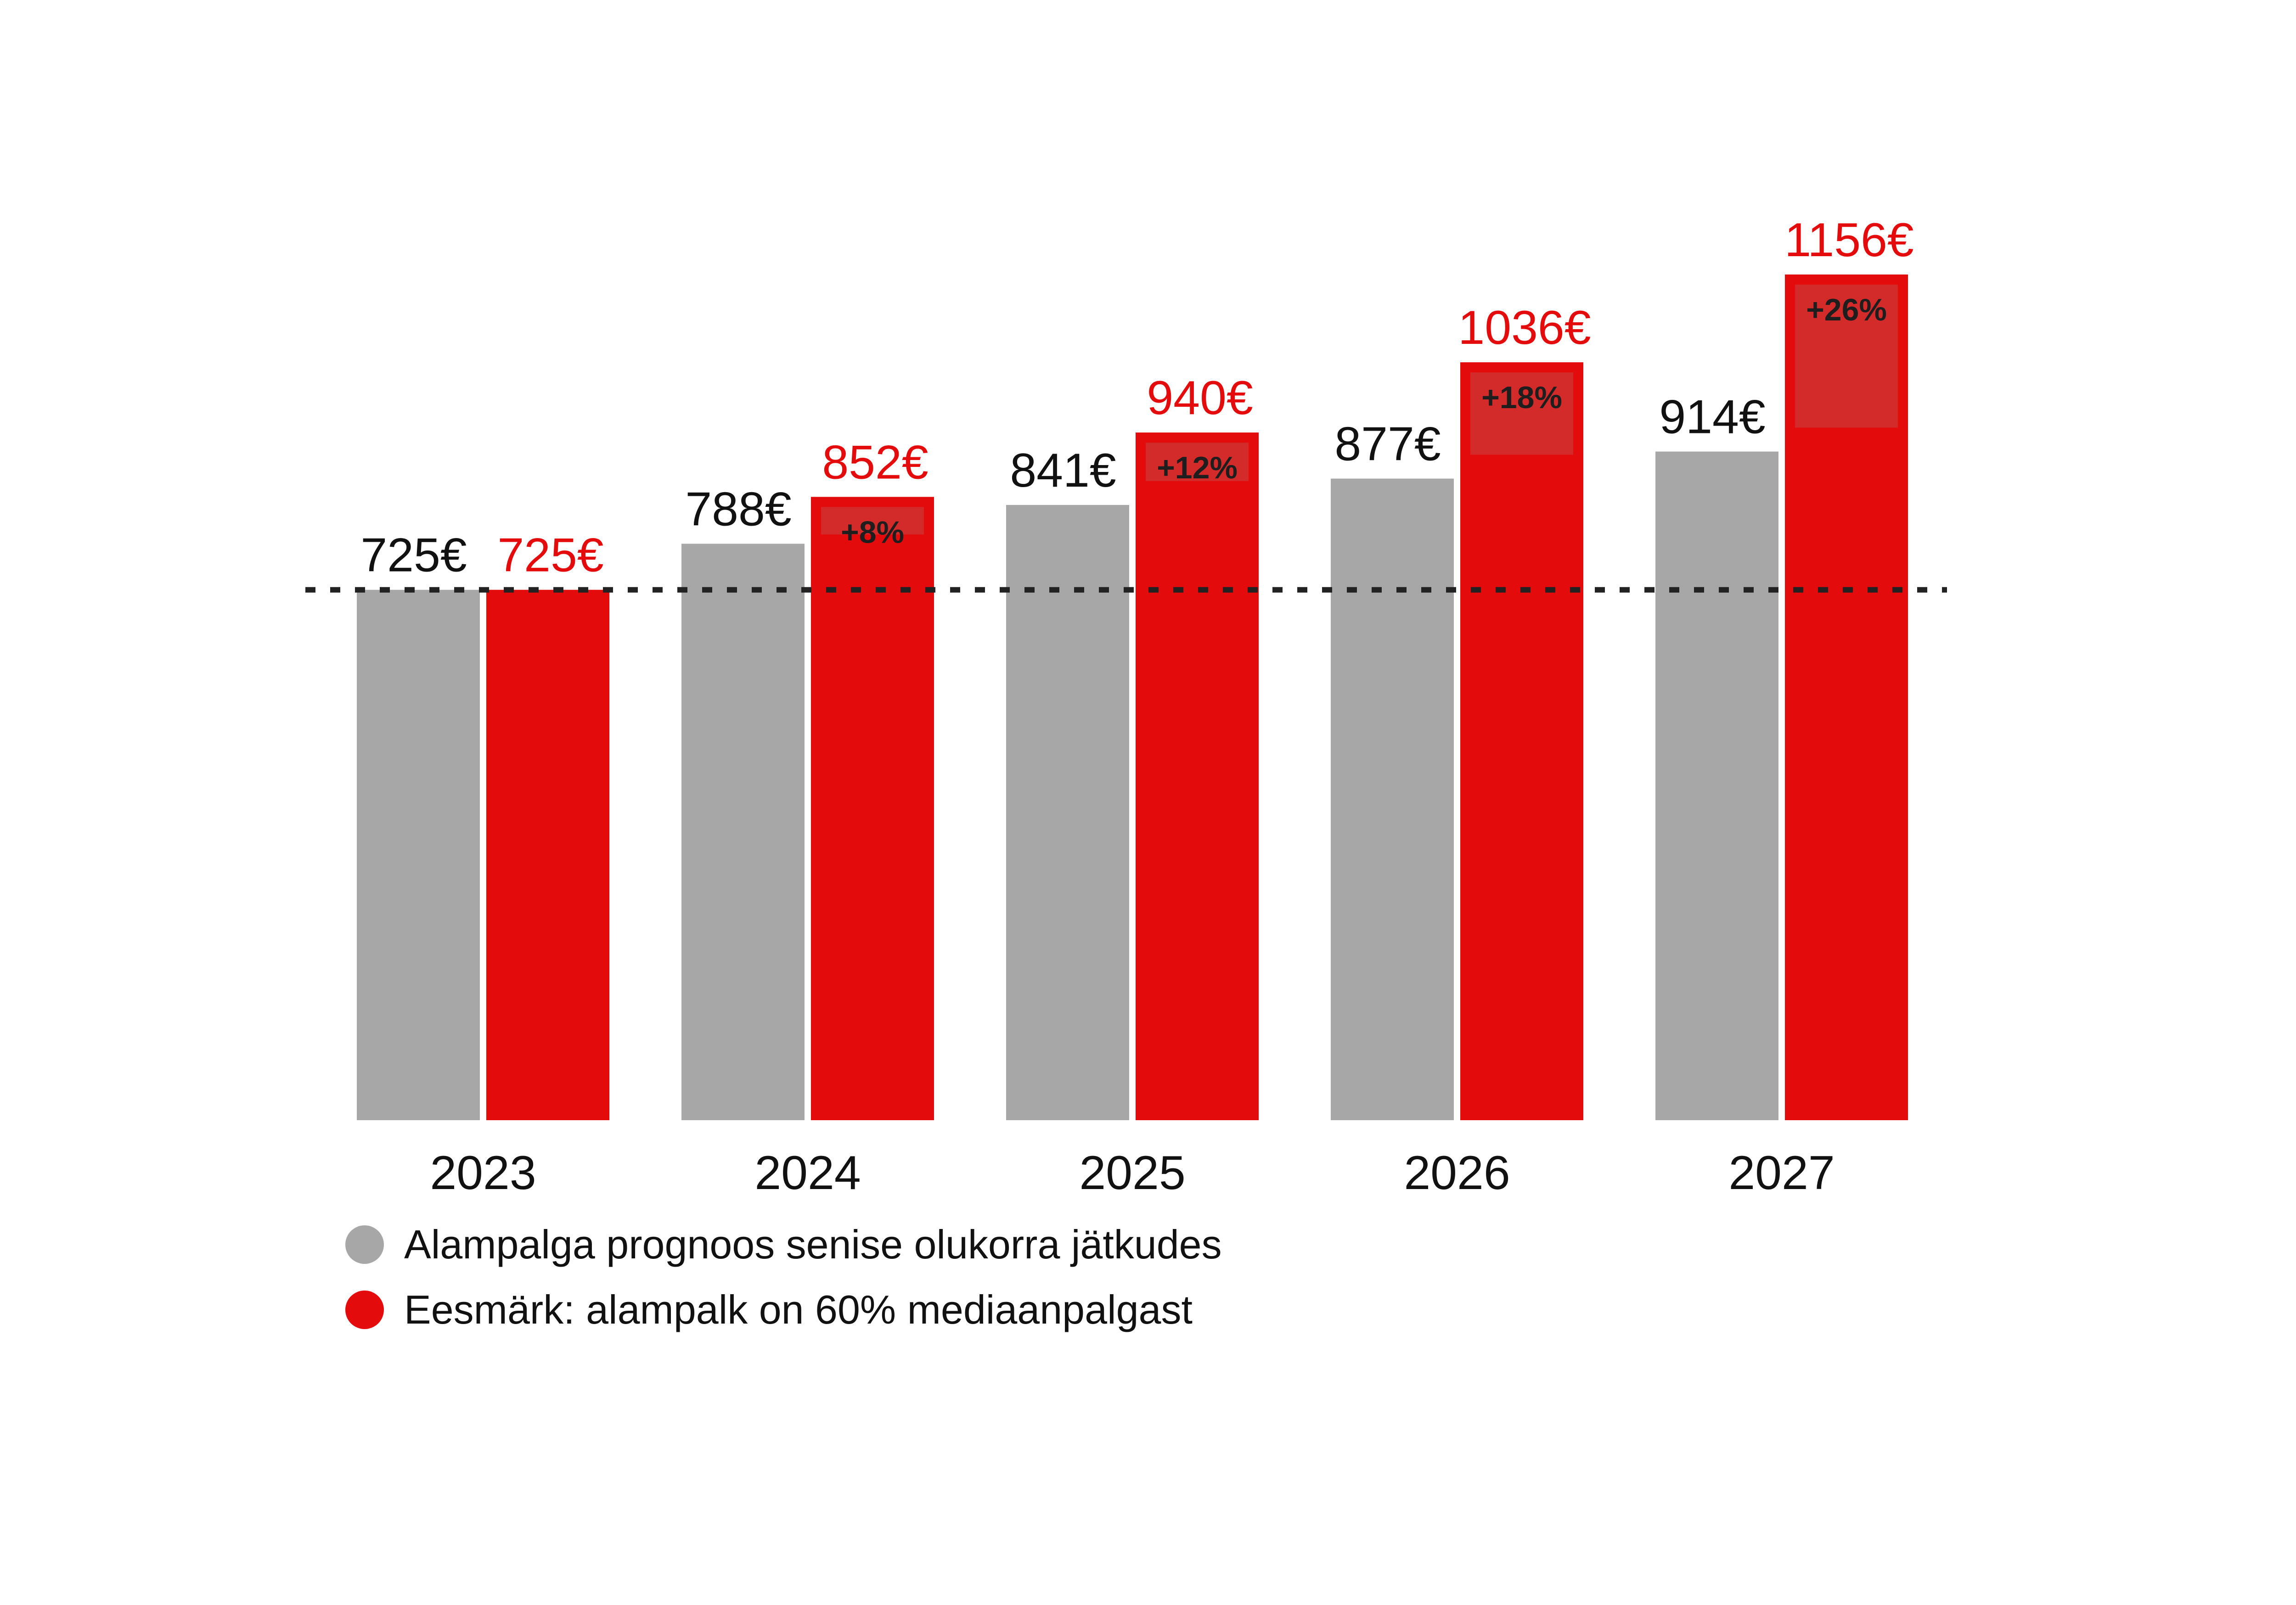 The image size is (2296, 1605). What do you see at coordinates (547, 854) in the screenshot?
I see `bar-target-2023` at bounding box center [547, 854].